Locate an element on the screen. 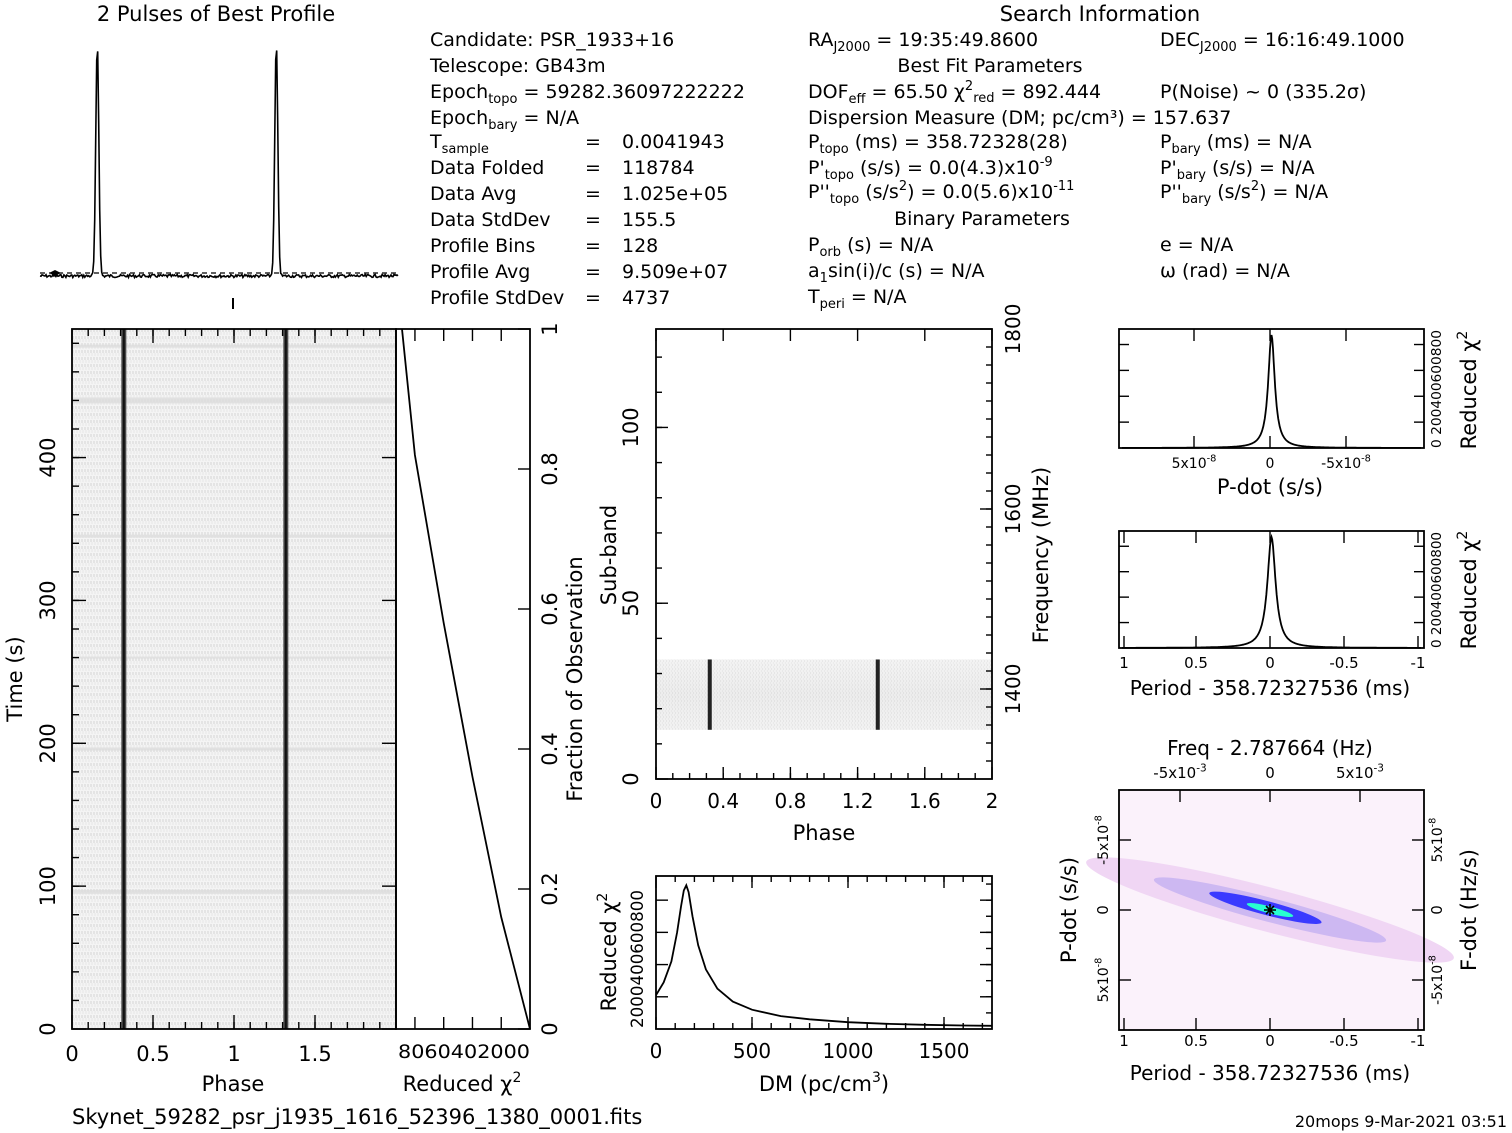  epoch-bary-value: N/A is located at coordinates (562, 118).